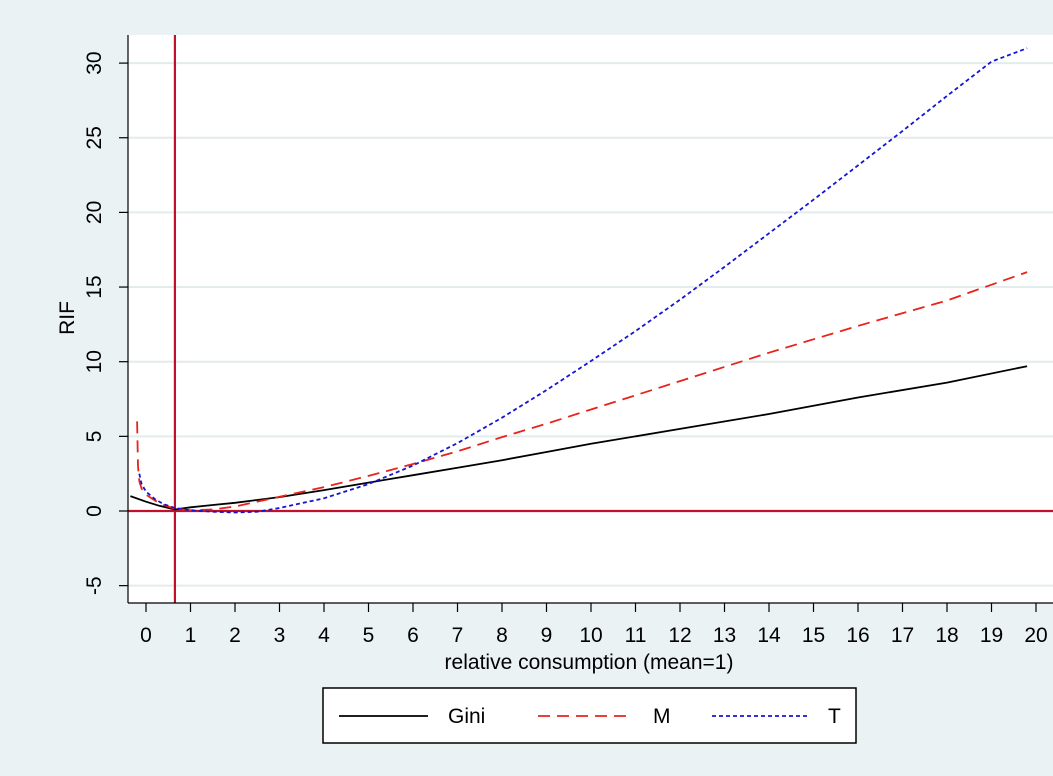 This screenshot has width=1053, height=776. I want to click on legend-label-t: T, so click(834, 716).